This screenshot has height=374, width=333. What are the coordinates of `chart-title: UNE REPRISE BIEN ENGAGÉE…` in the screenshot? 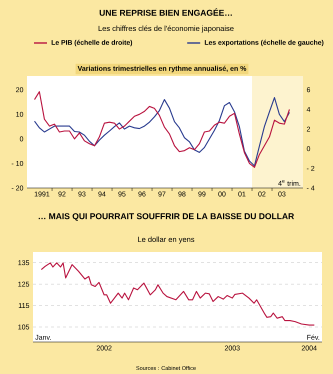 It's located at (166, 12).